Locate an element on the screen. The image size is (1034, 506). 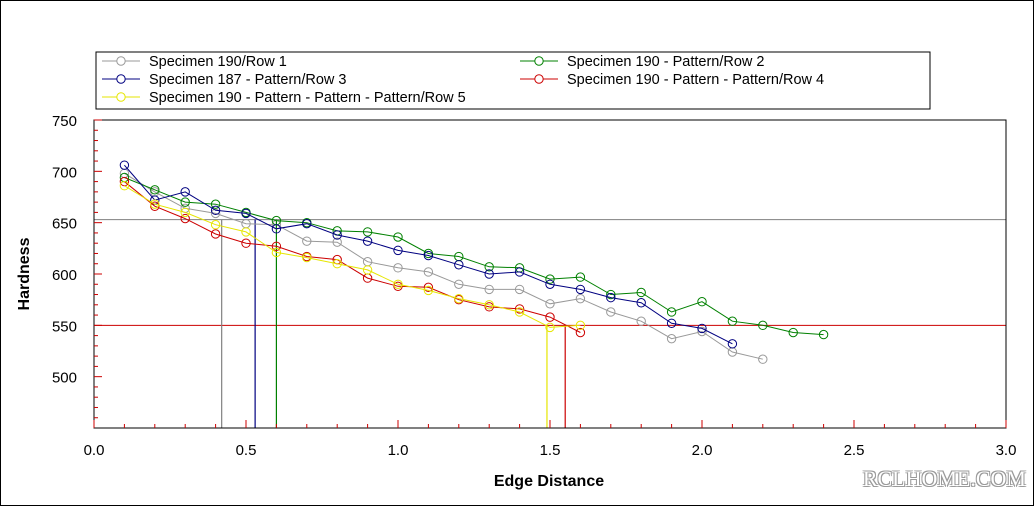
legend-label: Specimen 187 - Pattern/Row 3 is located at coordinates (247, 80).